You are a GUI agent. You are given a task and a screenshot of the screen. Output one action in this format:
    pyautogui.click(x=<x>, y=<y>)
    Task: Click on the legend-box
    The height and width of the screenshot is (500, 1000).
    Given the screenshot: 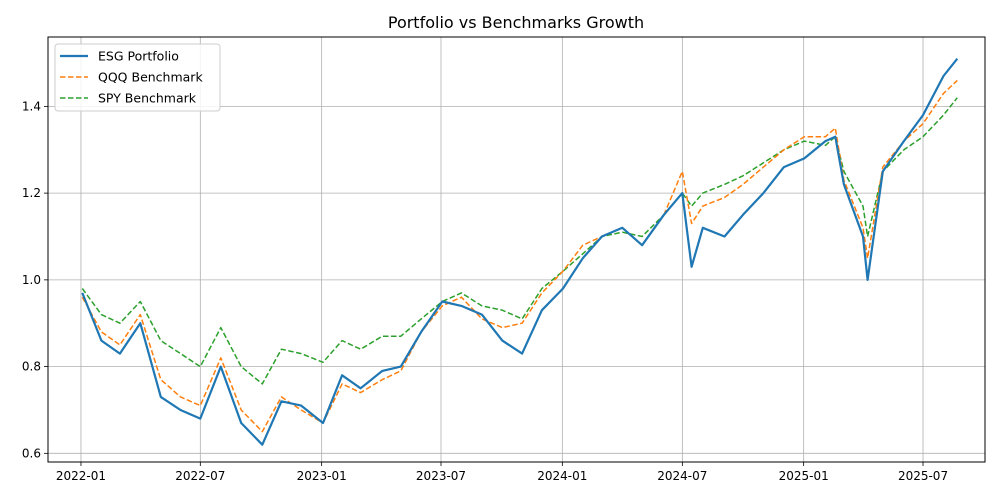 What is the action you would take?
    pyautogui.click(x=137, y=77)
    